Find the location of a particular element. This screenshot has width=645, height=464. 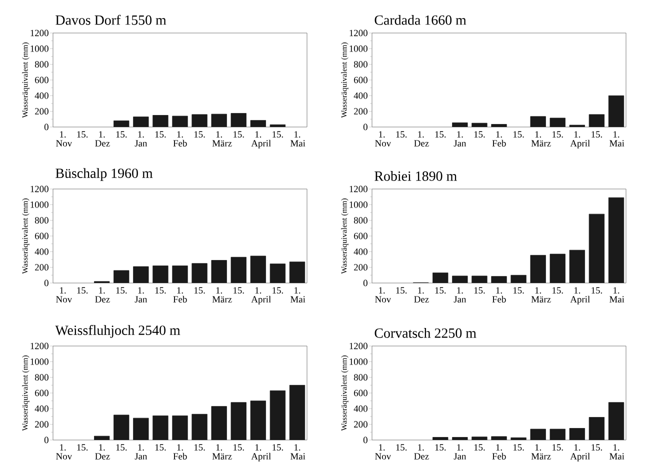

chart-title: Büschalp 1960 m is located at coordinates (104, 174).